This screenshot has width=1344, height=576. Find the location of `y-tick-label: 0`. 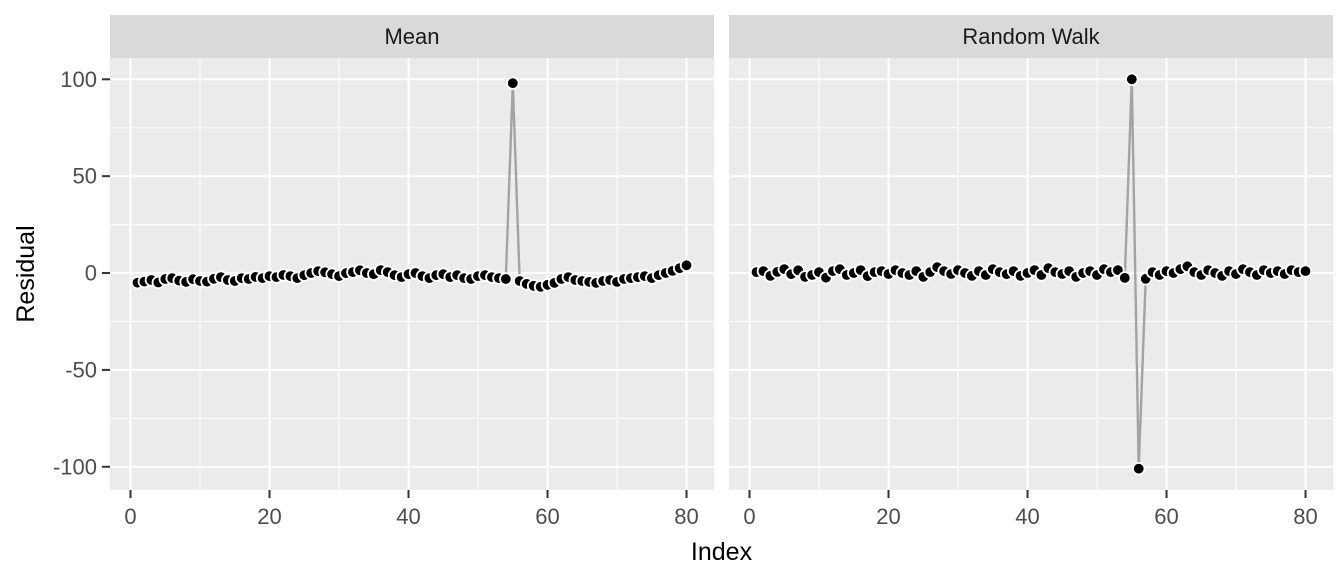

y-tick-label: 0 is located at coordinates (91, 273).